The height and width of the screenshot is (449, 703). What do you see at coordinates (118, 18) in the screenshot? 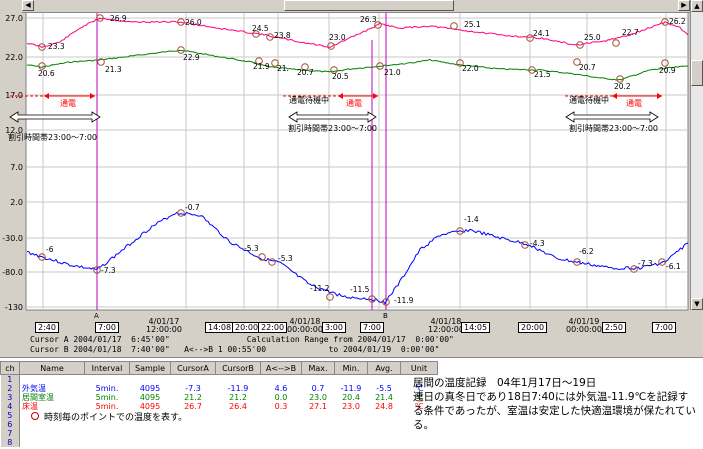
I see `floor-temp-value-label: 26.9` at bounding box center [118, 18].